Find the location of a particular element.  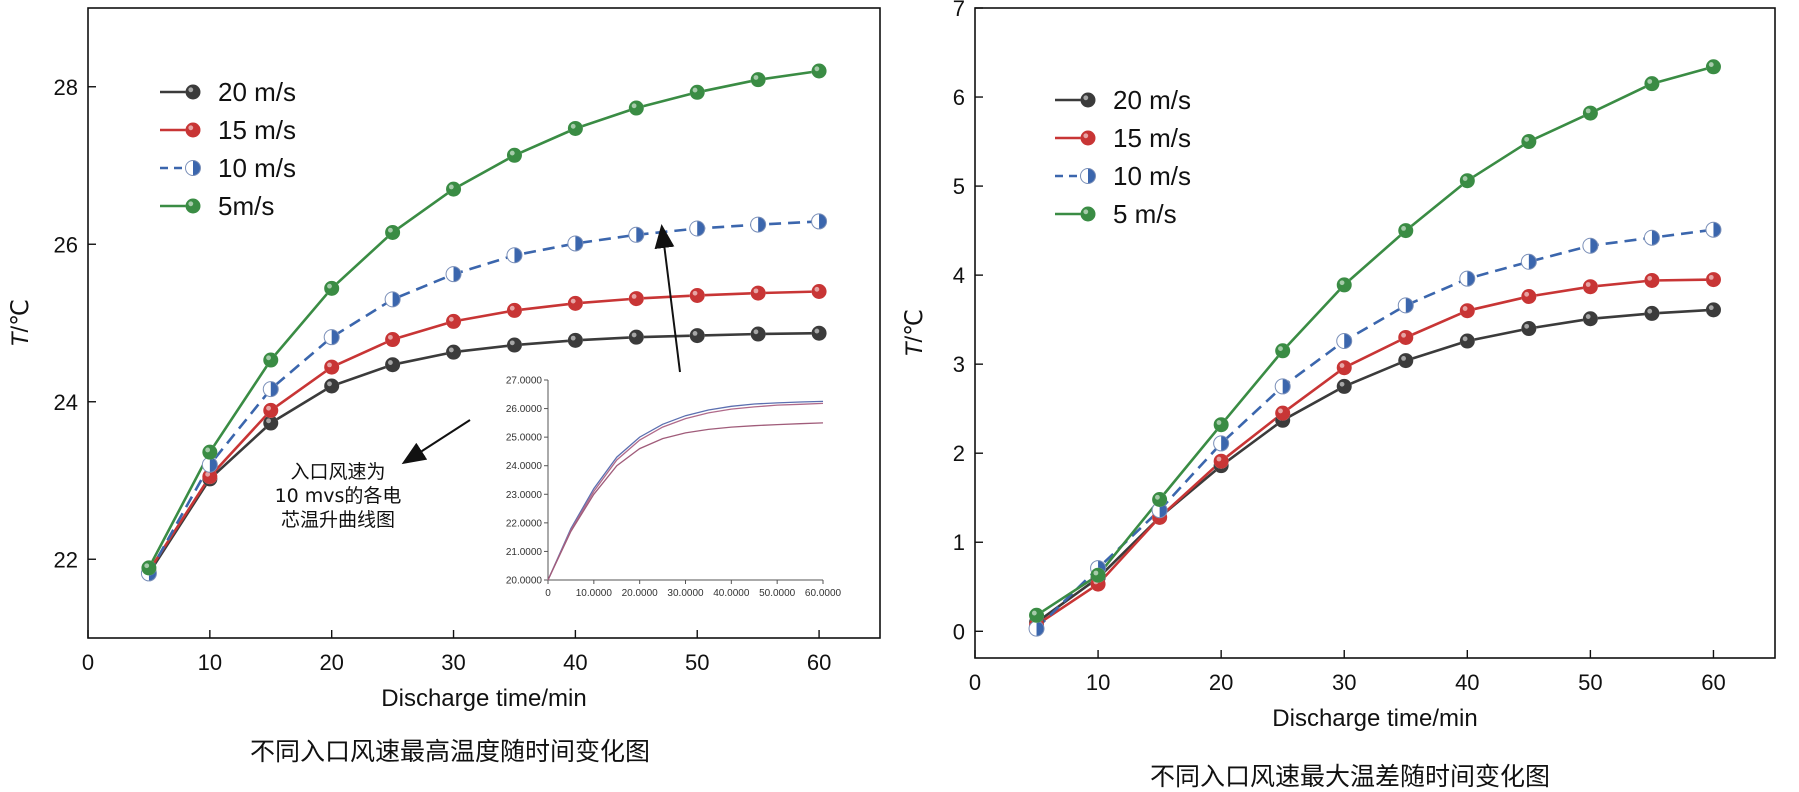

annotation-line-1: 入口风速为 is located at coordinates (337, 472).